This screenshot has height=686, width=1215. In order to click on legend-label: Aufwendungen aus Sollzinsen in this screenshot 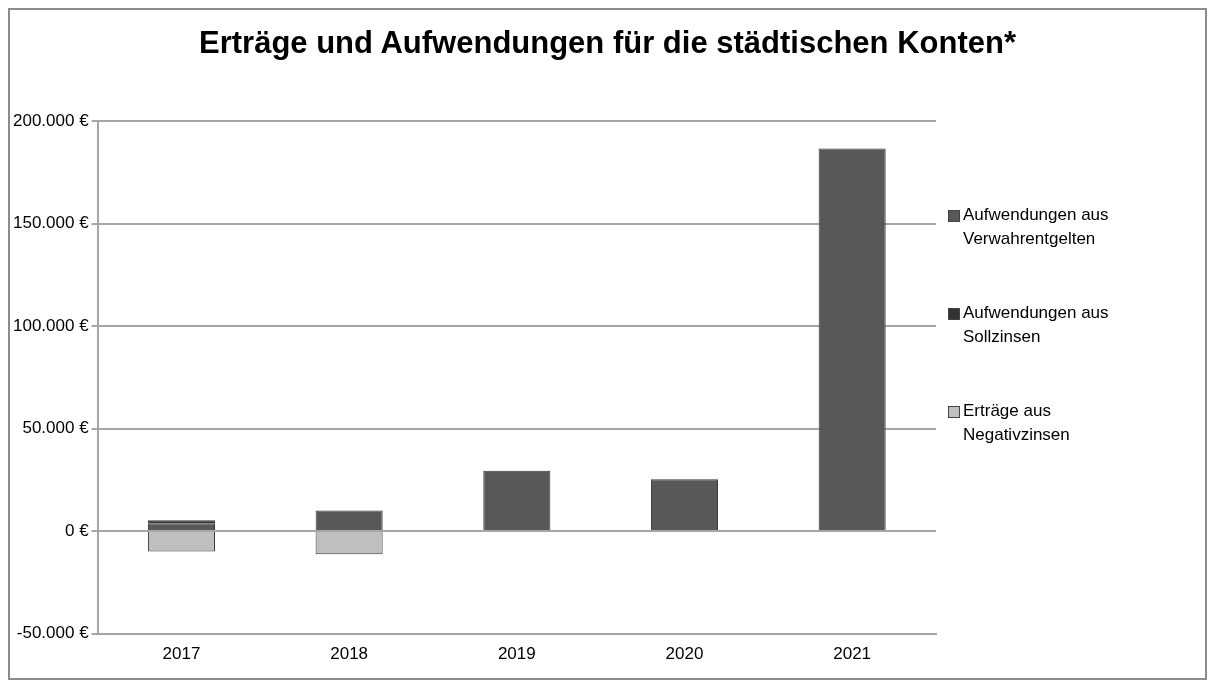, I will do `click(1036, 325)`.